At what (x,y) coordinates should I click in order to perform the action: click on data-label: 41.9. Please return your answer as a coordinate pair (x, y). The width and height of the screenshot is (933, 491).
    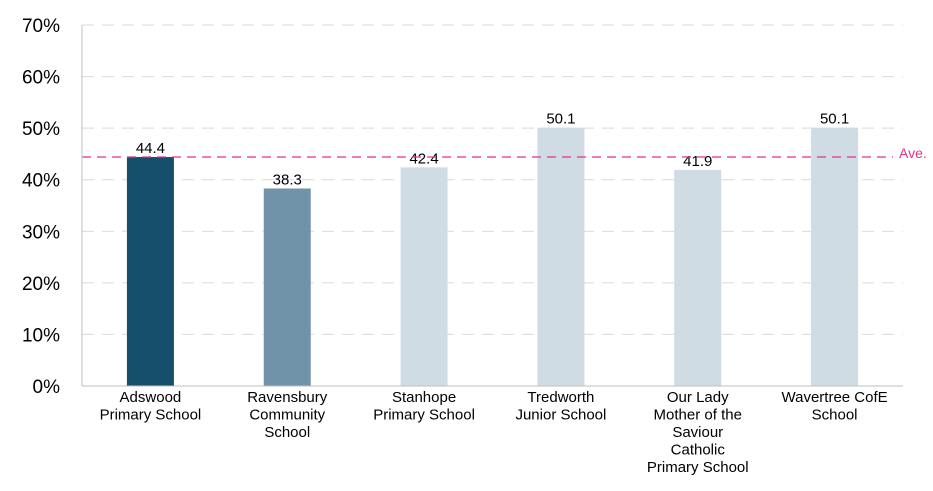
    Looking at the image, I should click on (697, 161).